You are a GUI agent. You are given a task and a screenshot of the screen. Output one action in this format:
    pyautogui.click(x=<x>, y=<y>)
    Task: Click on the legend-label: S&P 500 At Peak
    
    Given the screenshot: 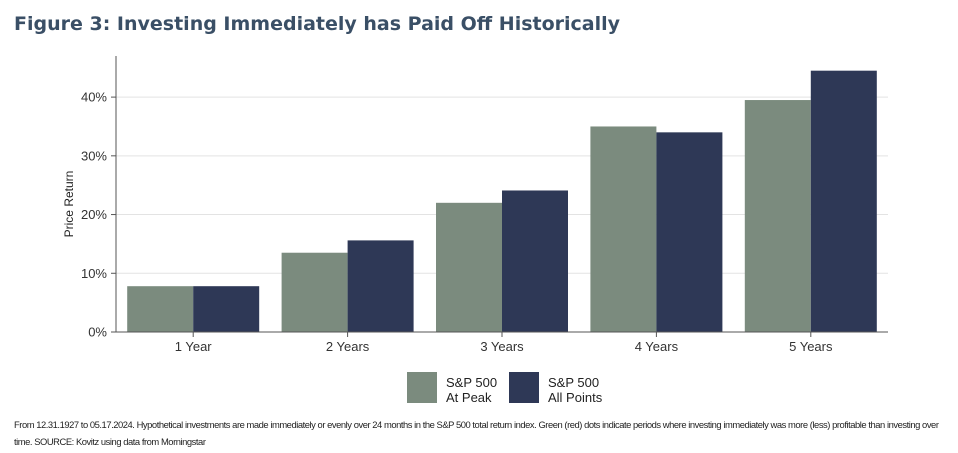 What is the action you would take?
    pyautogui.click(x=471, y=390)
    